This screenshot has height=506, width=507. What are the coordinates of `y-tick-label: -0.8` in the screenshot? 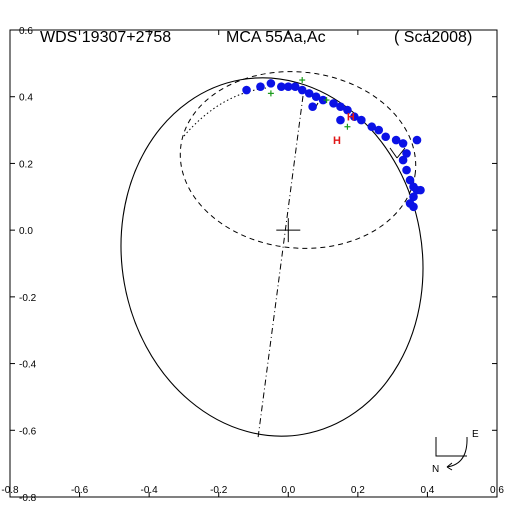 It's located at (28, 498).